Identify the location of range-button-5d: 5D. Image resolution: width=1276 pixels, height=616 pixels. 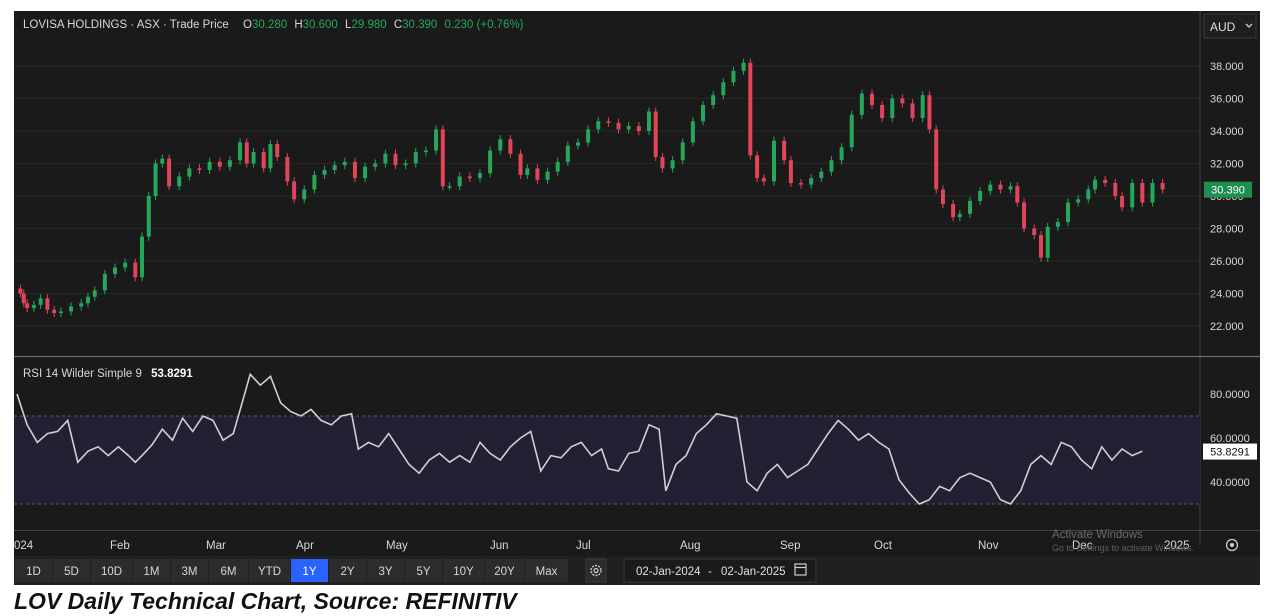
(71, 570).